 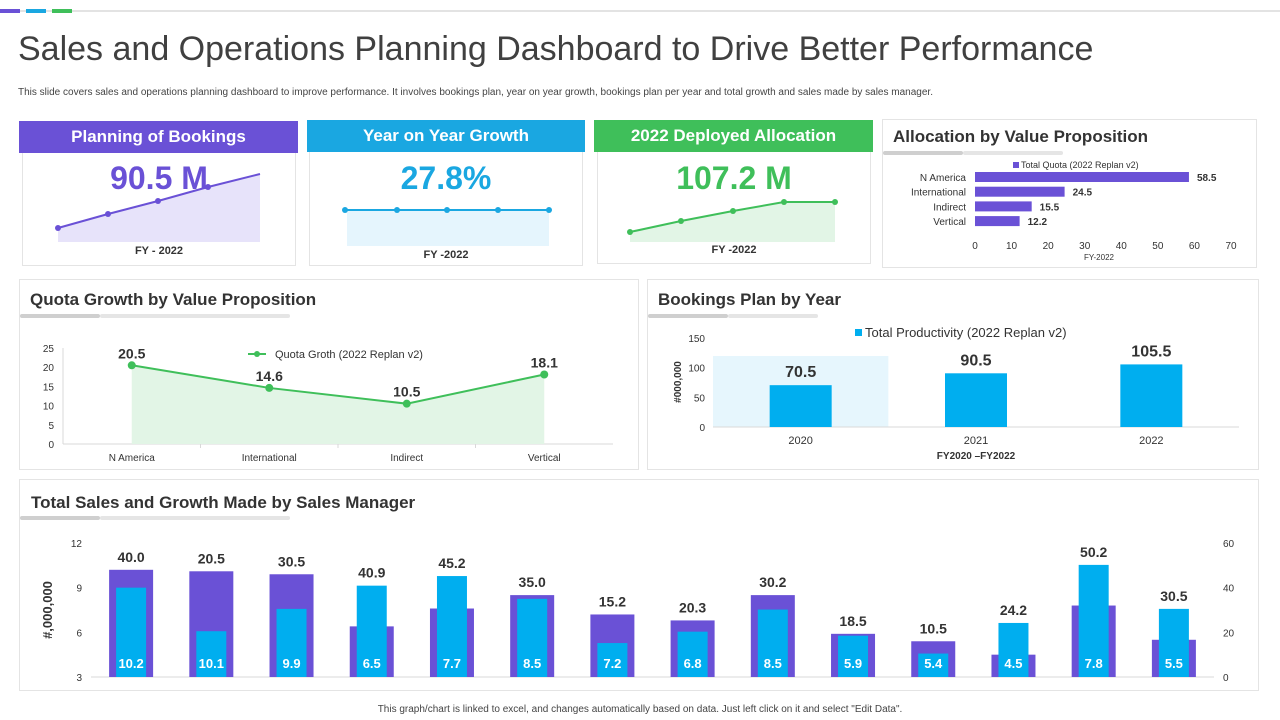 What do you see at coordinates (1174, 663) in the screenshot?
I see `data-label-inner: 5.5` at bounding box center [1174, 663].